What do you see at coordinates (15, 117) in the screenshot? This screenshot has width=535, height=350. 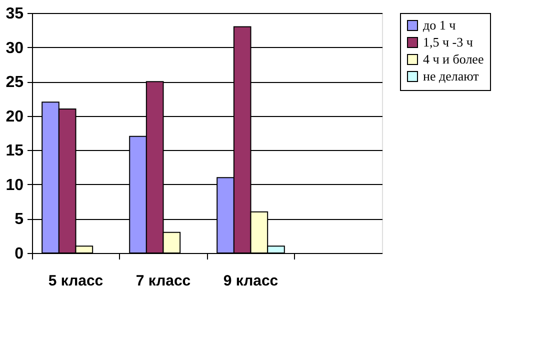 I see `y-tick-label: 20` at bounding box center [15, 117].